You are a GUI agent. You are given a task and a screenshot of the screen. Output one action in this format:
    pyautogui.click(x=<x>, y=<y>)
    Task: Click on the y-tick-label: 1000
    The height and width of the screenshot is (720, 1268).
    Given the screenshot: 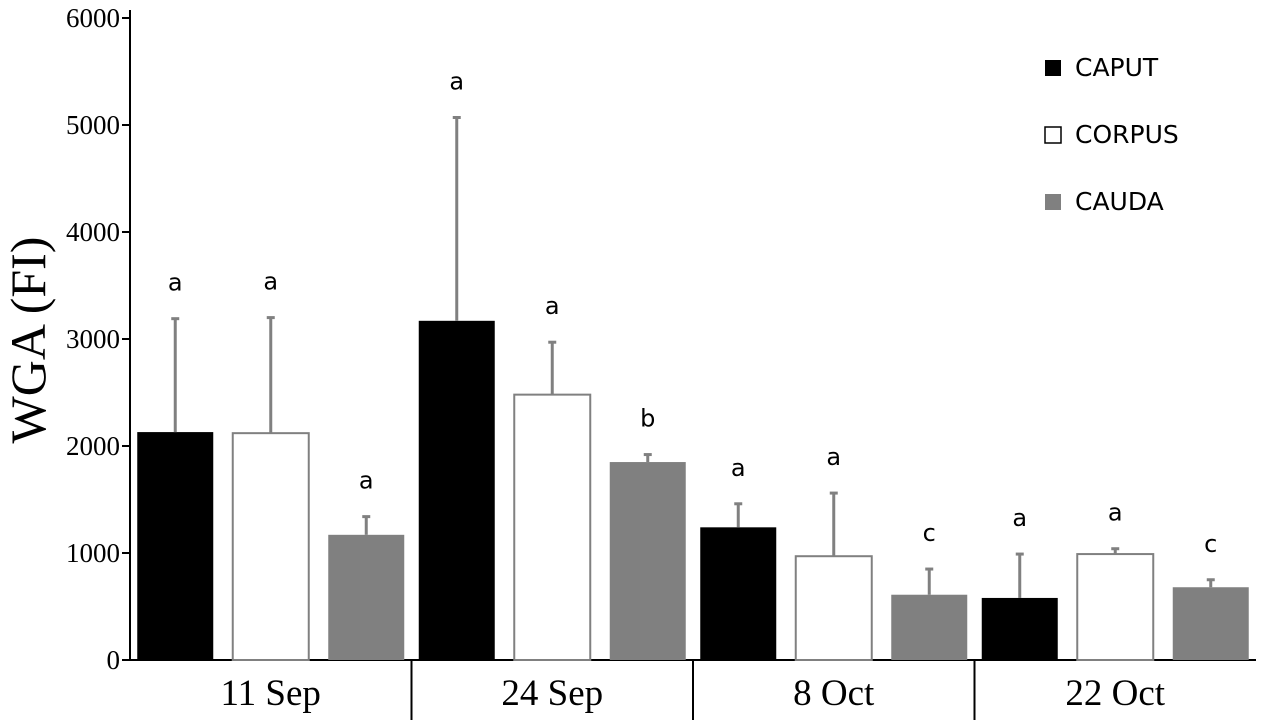 What is the action you would take?
    pyautogui.click(x=93, y=553)
    